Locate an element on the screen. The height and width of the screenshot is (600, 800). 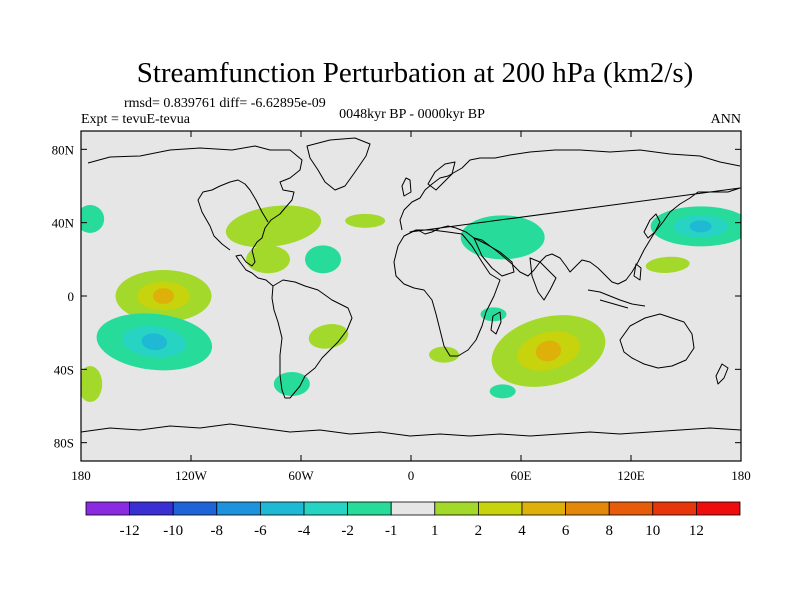
colorbar-label: 8 is located at coordinates (609, 531).